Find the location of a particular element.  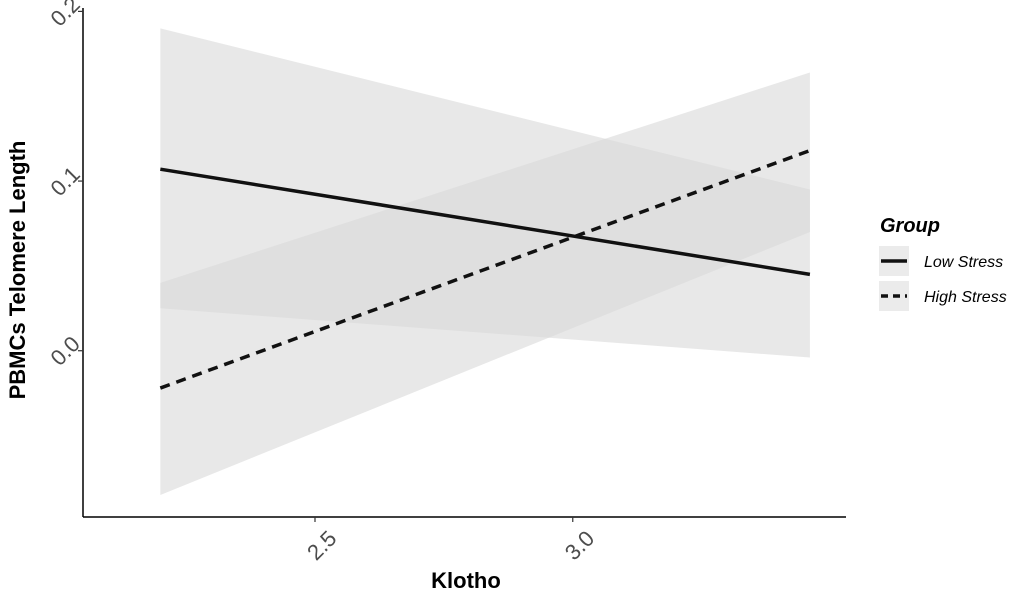

y-axis-title: PBMCs Telomere Length is located at coordinates (17, 270).